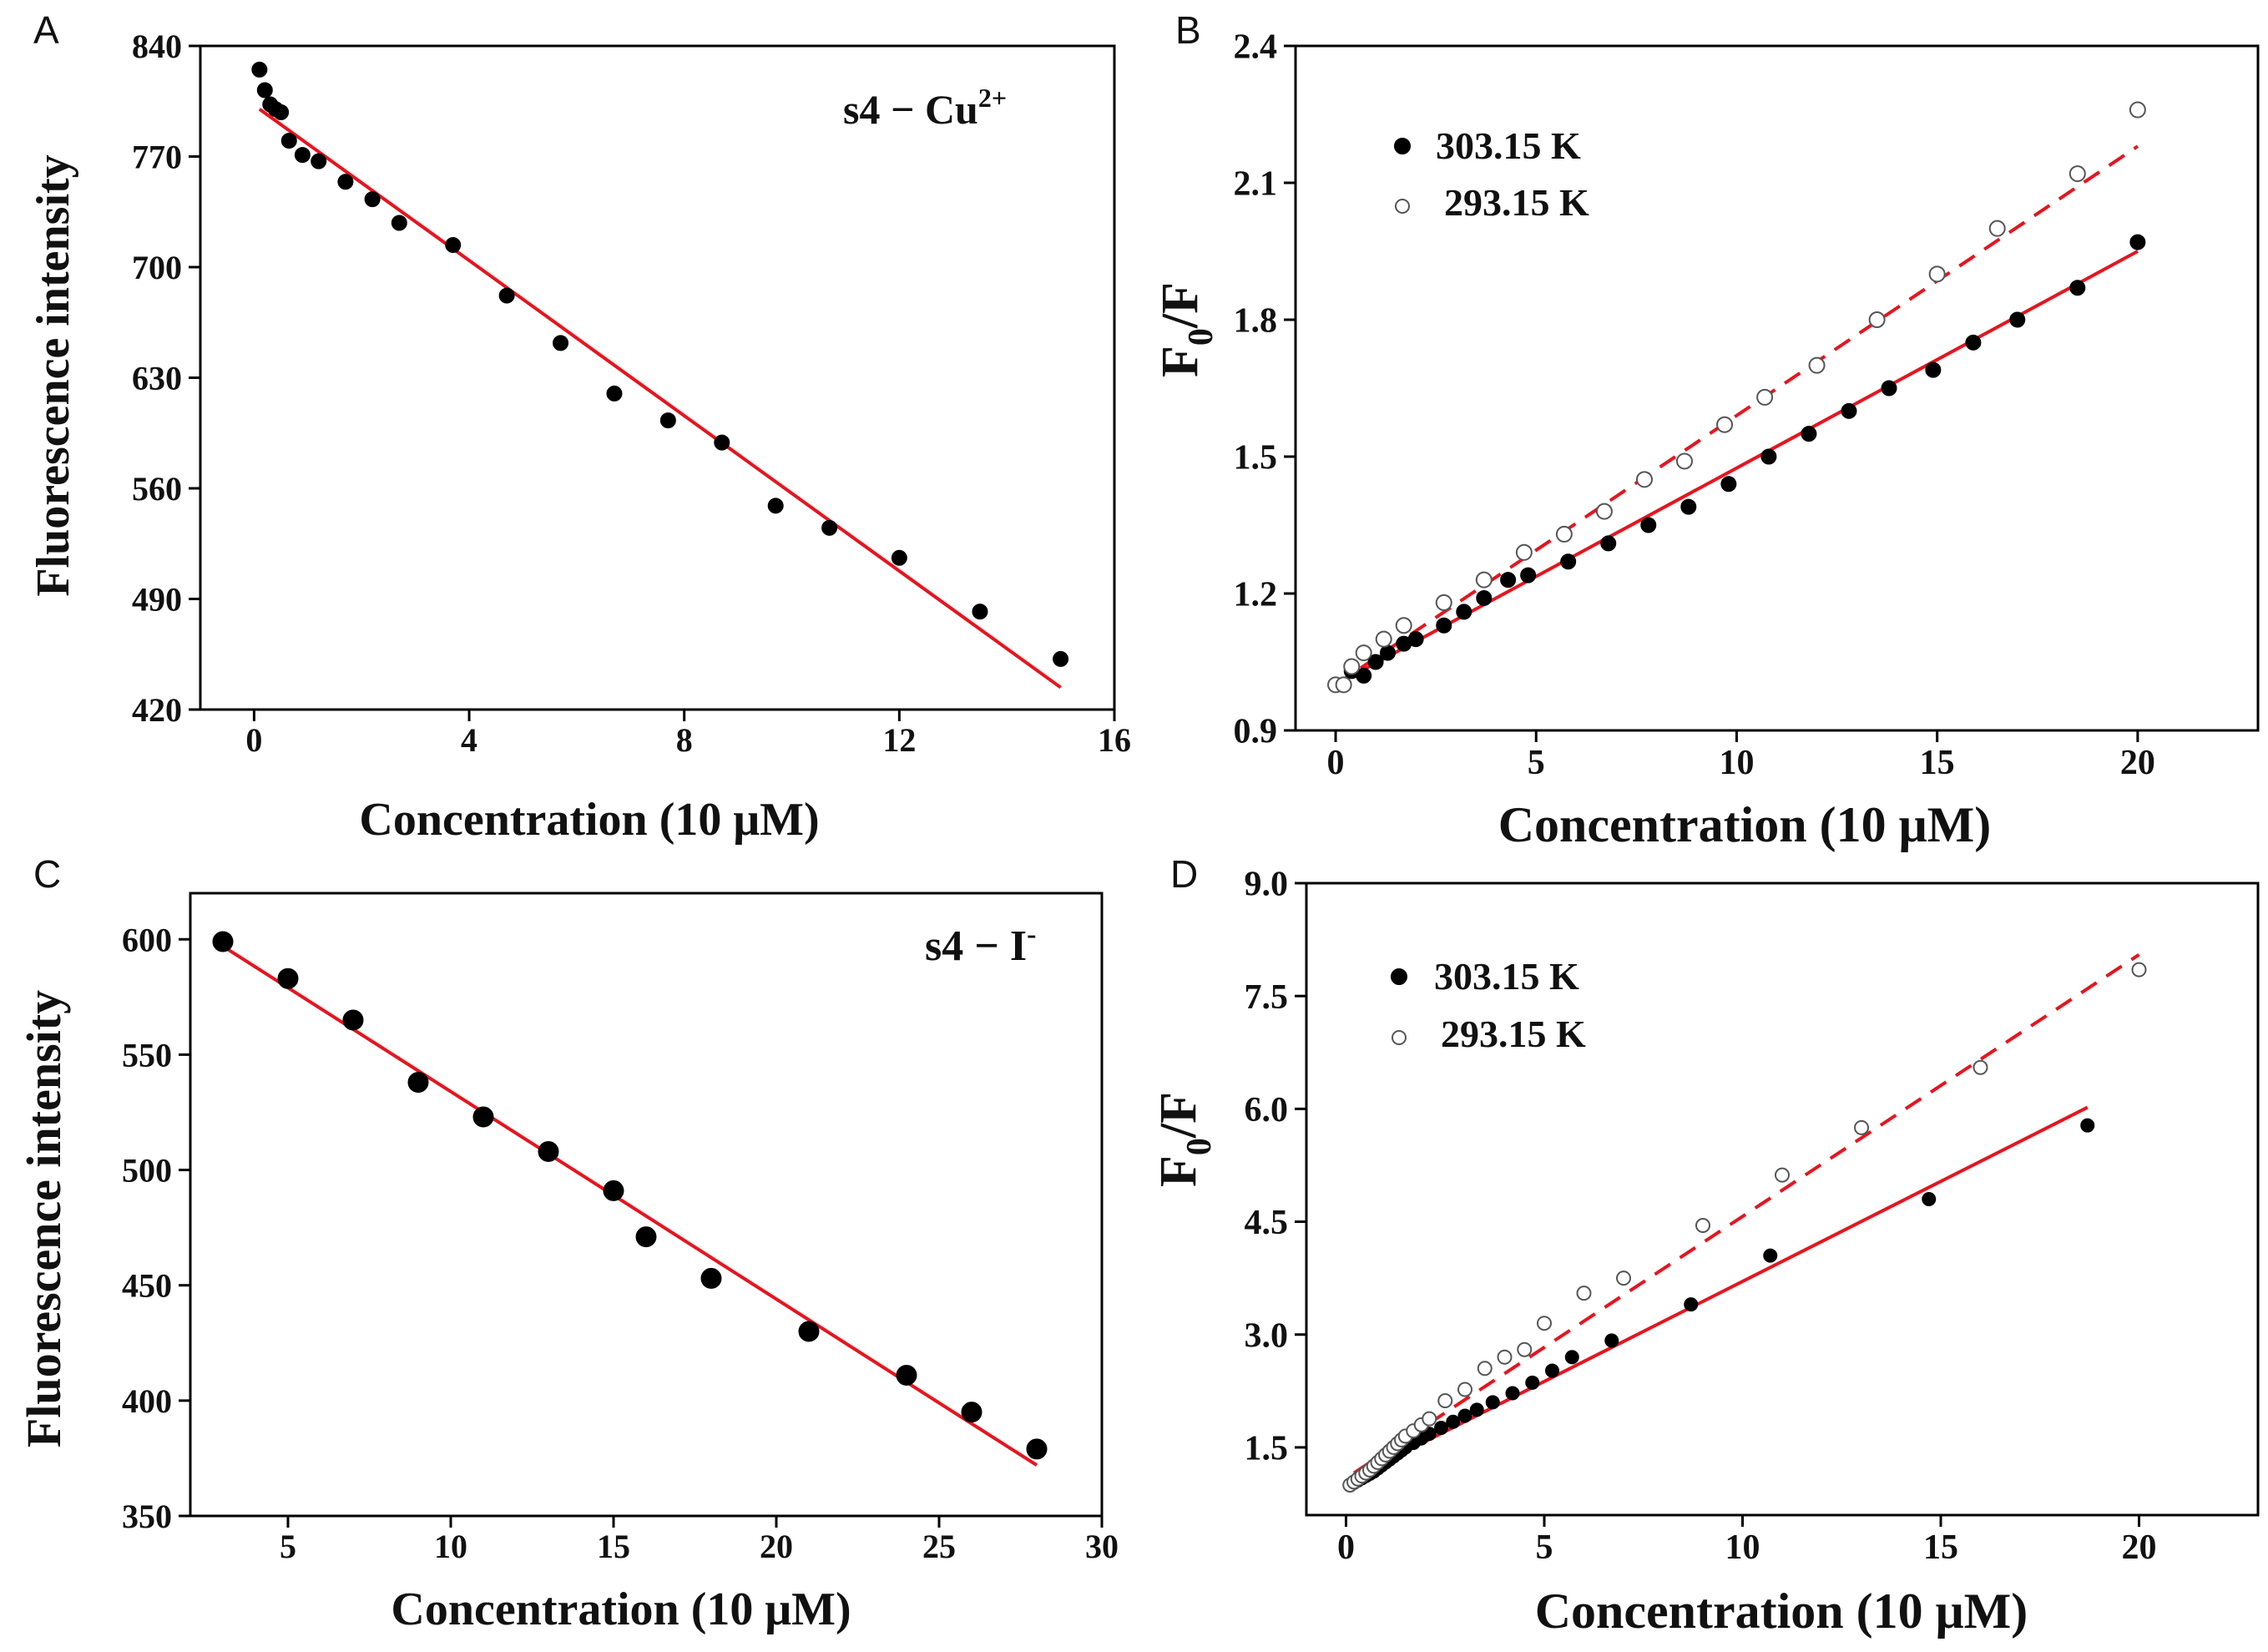 Image resolution: width=2268 pixels, height=1652 pixels. I want to click on panel-b-x-tick-label: 15, so click(1937, 763).